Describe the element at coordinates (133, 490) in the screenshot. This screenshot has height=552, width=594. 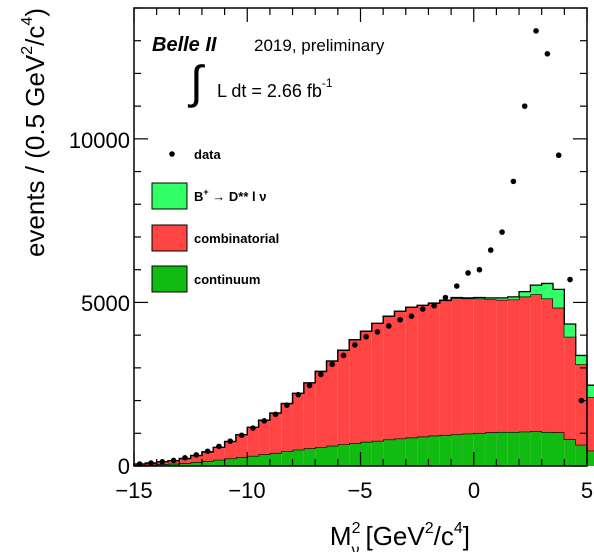
I see `x-tick-label: −15` at that location.